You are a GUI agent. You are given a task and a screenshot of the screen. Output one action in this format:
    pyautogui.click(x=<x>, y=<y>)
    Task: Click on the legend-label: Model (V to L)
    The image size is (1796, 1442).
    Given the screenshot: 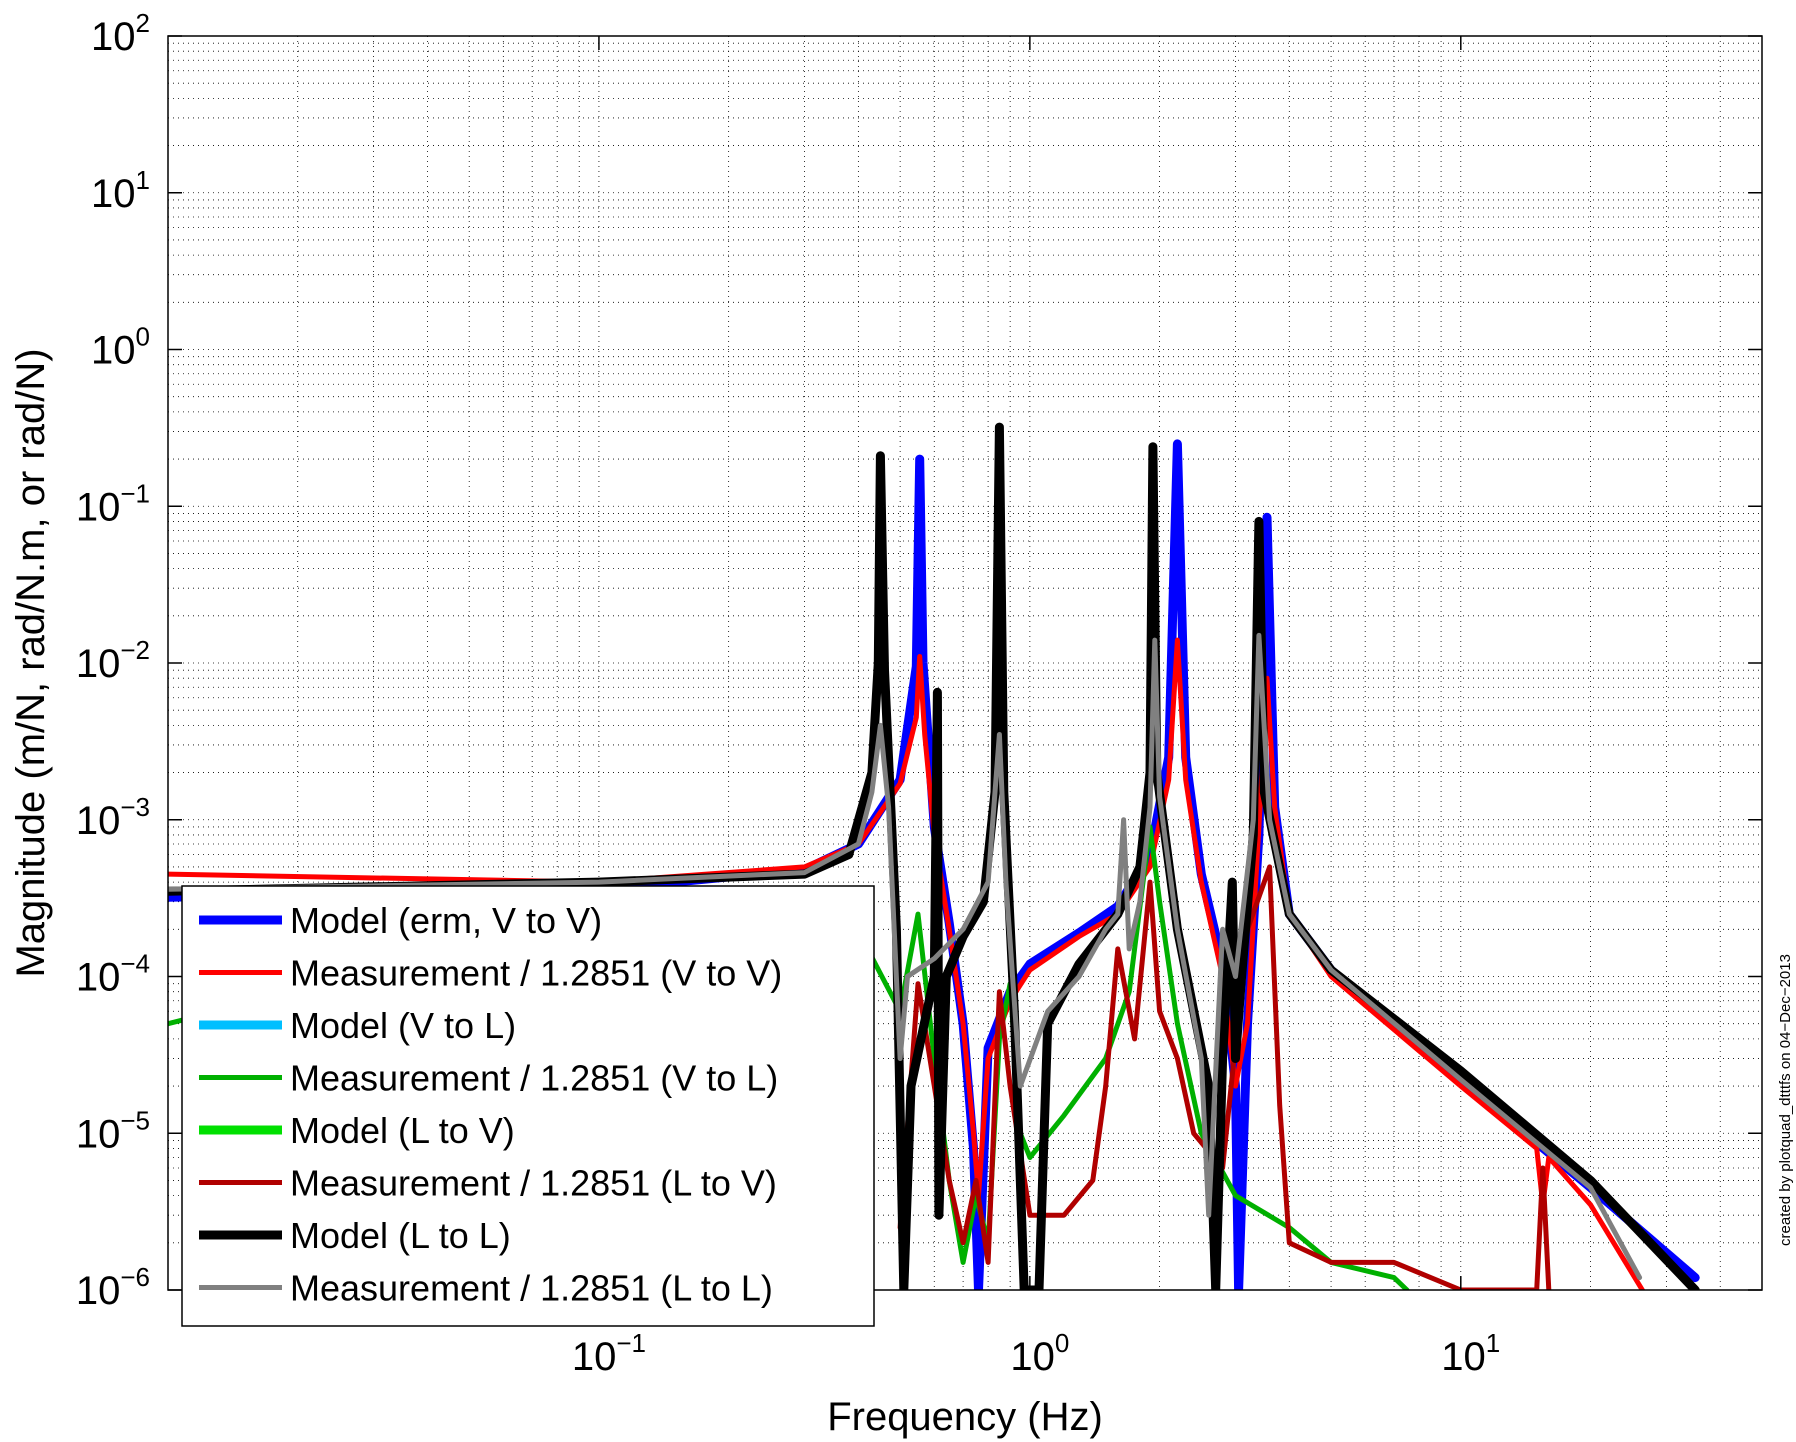 What is the action you would take?
    pyautogui.click(x=403, y=1025)
    